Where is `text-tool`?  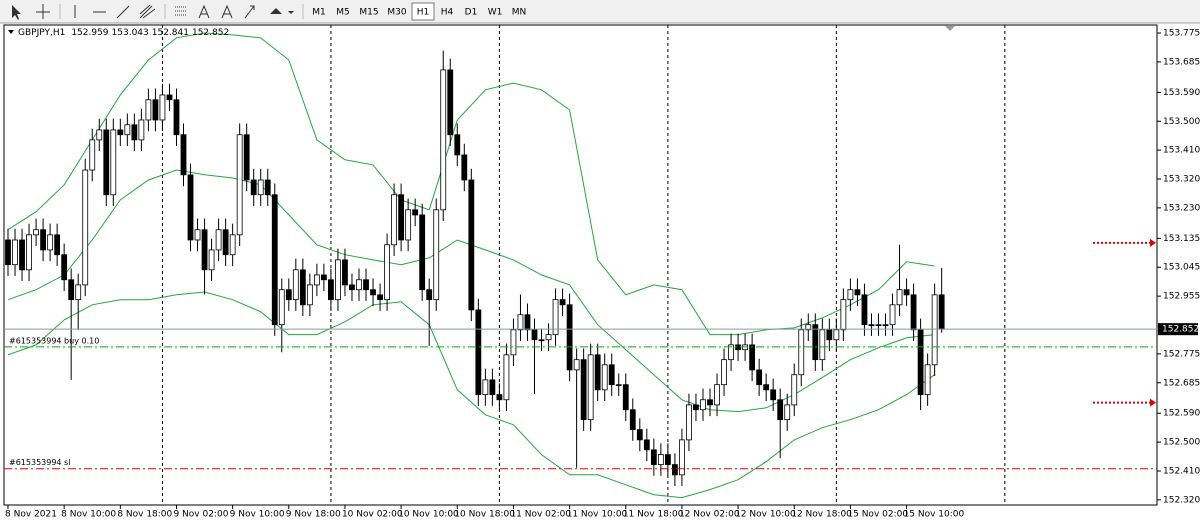
text-tool is located at coordinates (204, 11).